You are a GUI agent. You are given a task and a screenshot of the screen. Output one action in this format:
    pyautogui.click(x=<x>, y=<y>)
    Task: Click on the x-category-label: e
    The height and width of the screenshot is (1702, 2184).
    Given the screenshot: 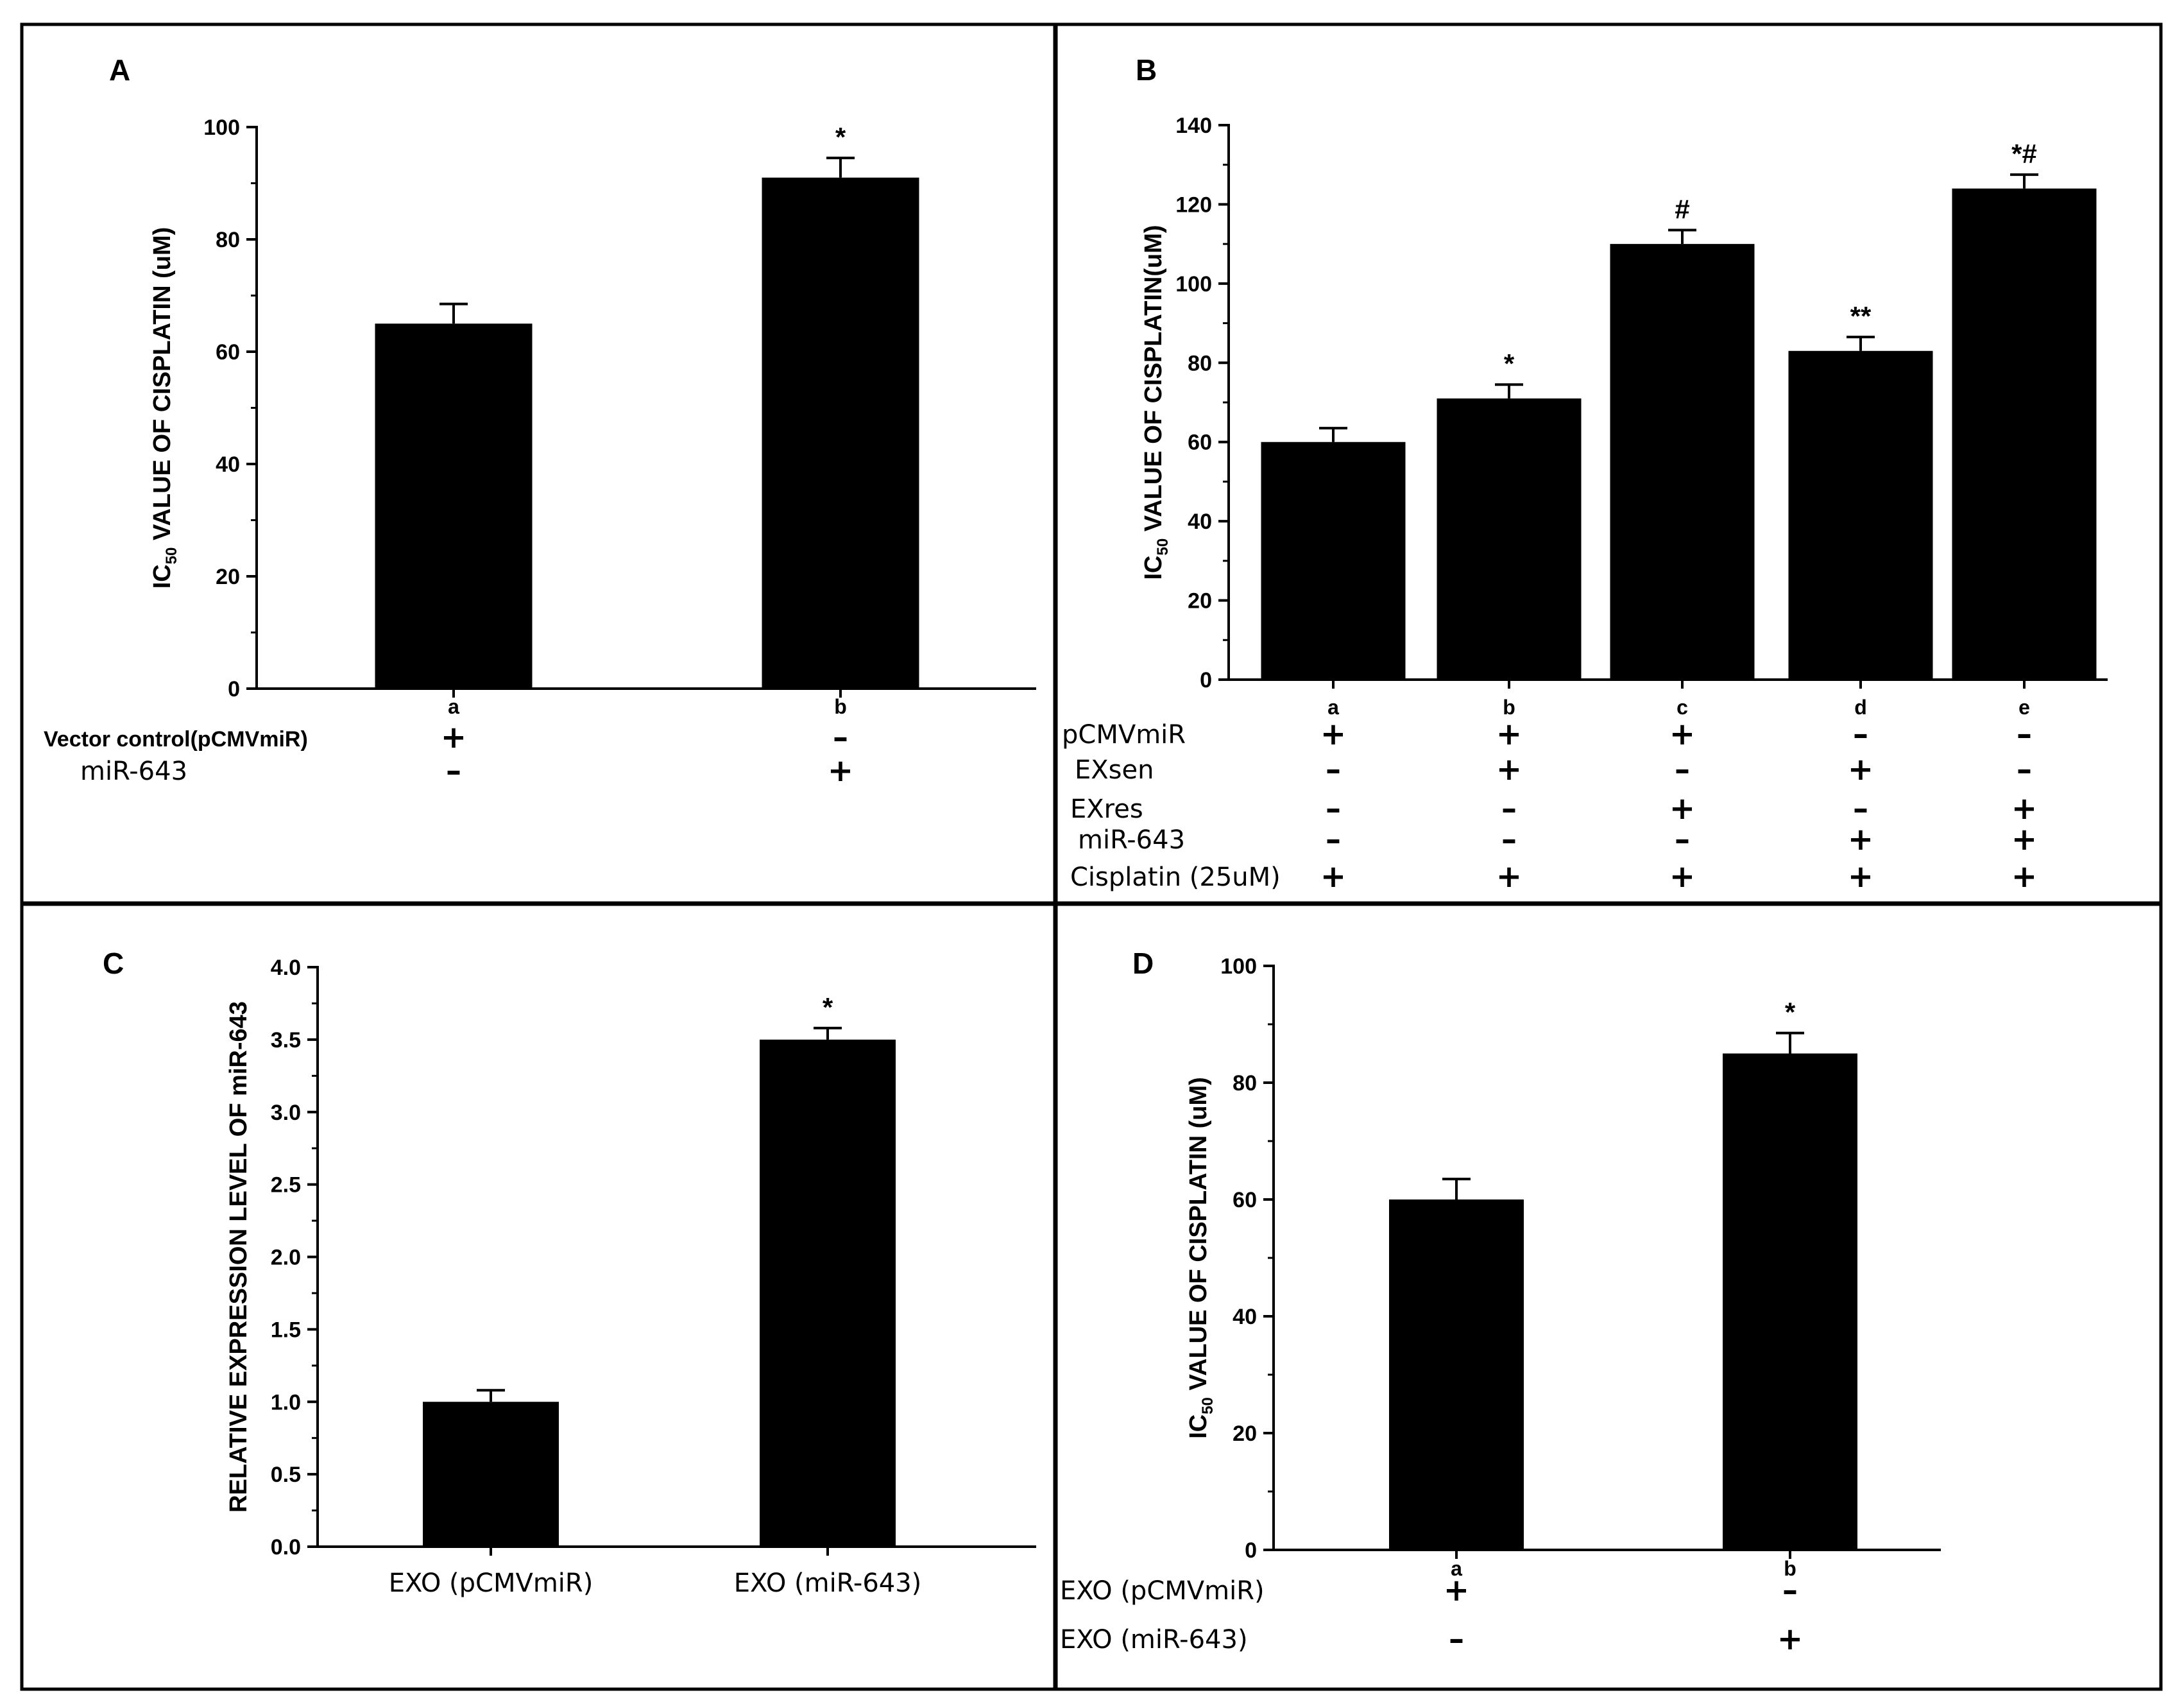 What is the action you would take?
    pyautogui.click(x=2024, y=707)
    